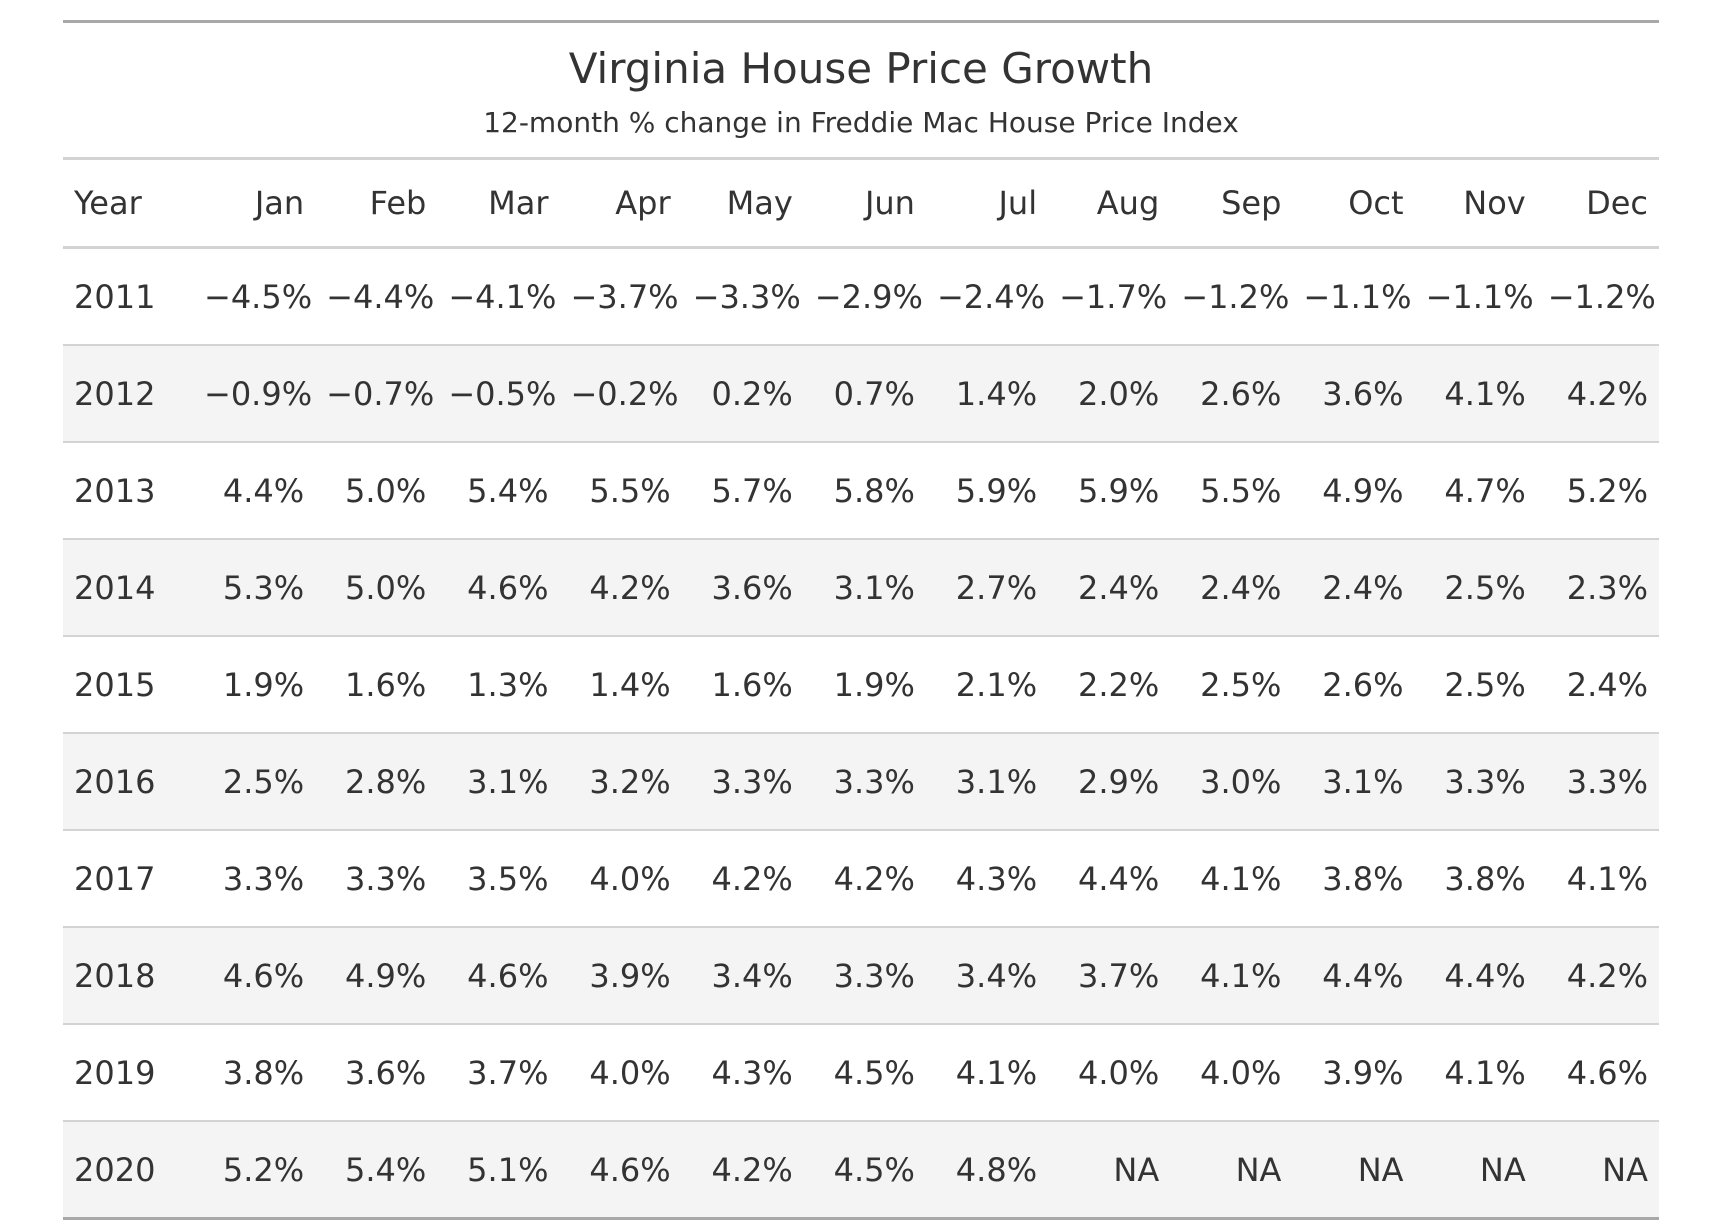  I want to click on value-cell: 5.7%, so click(742, 491).